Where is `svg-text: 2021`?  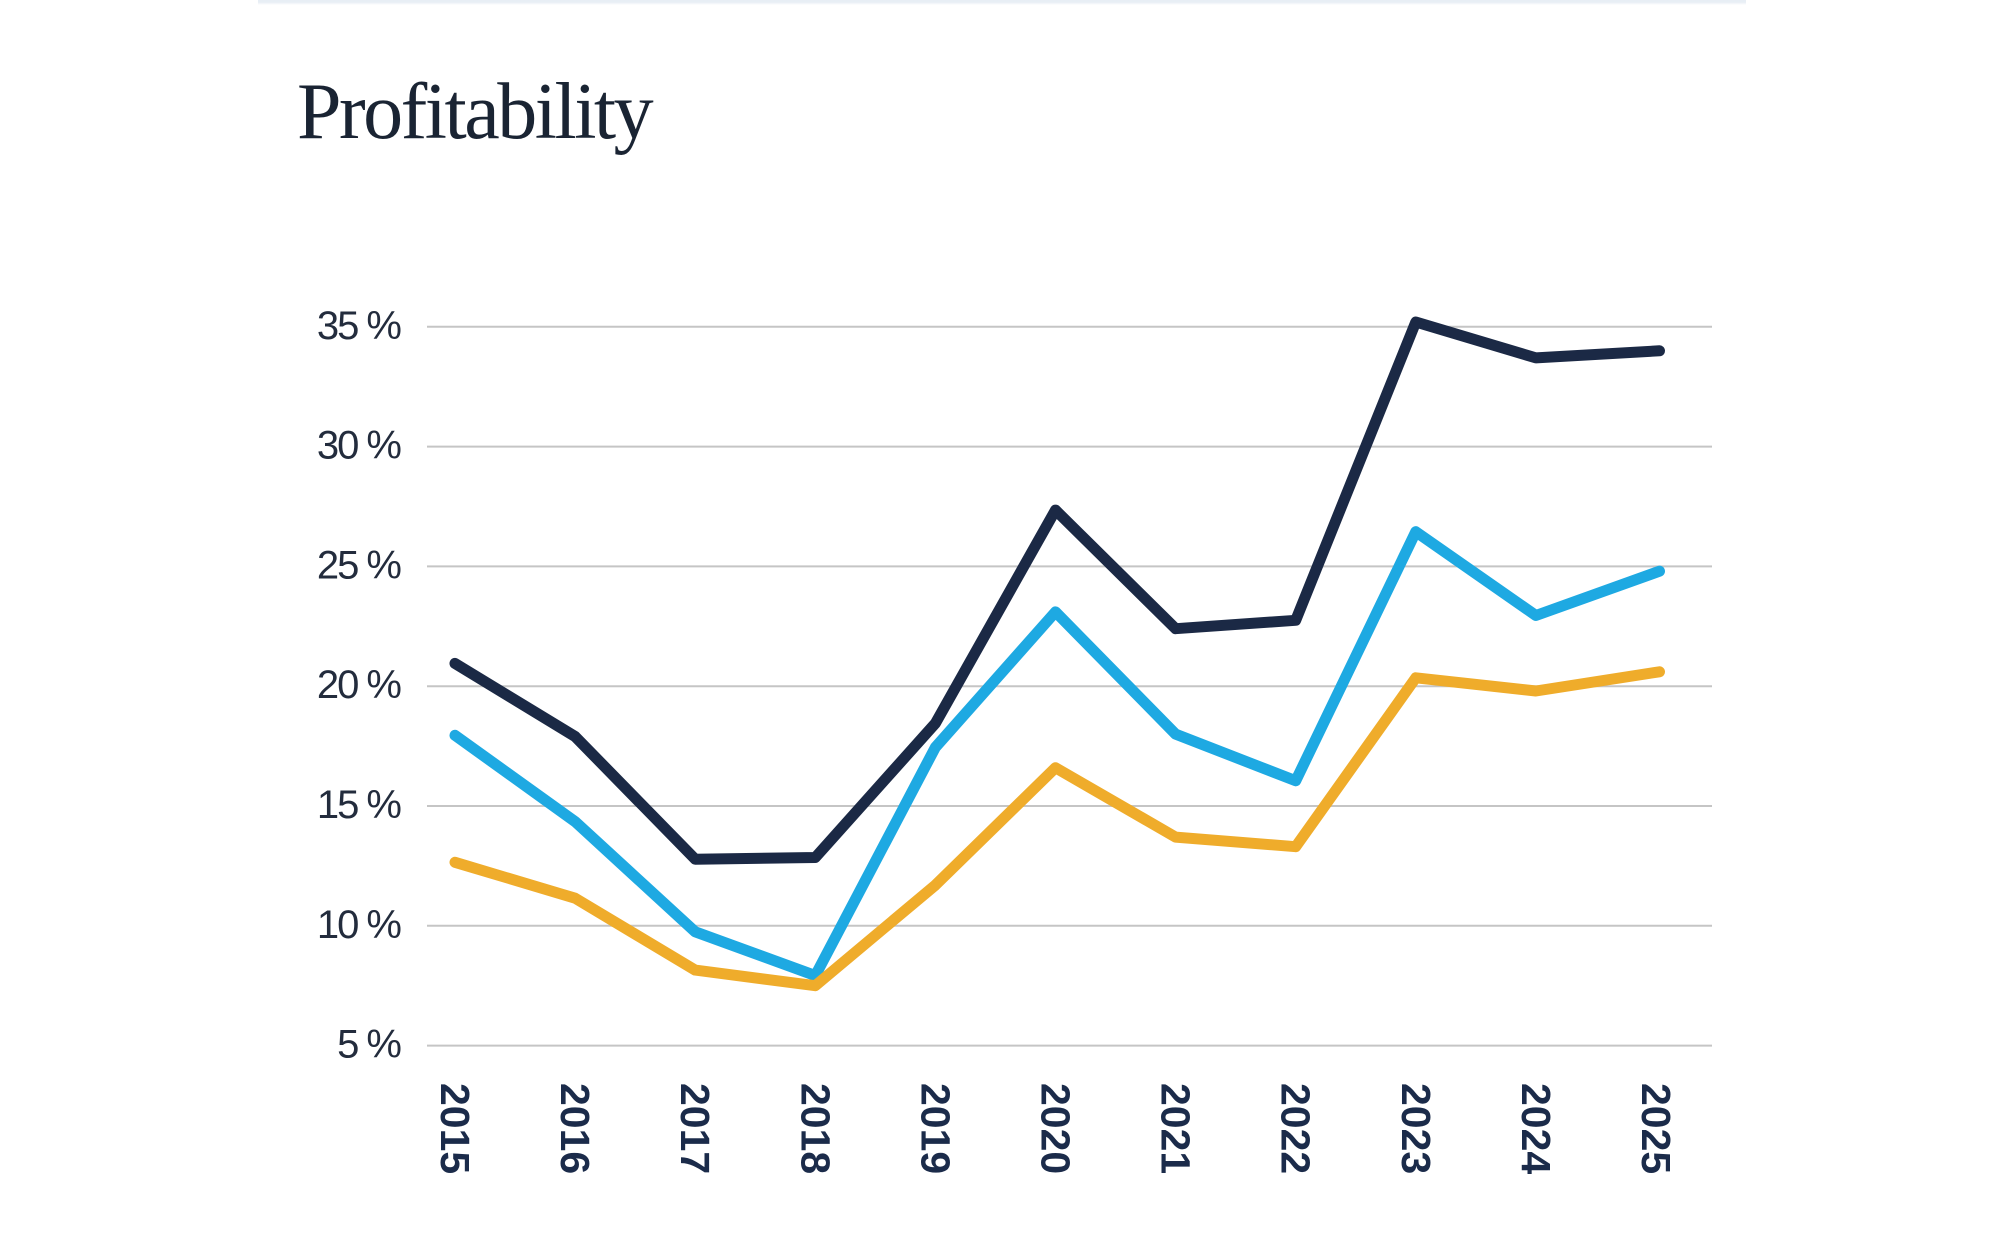 svg-text: 2021 is located at coordinates (1176, 1128).